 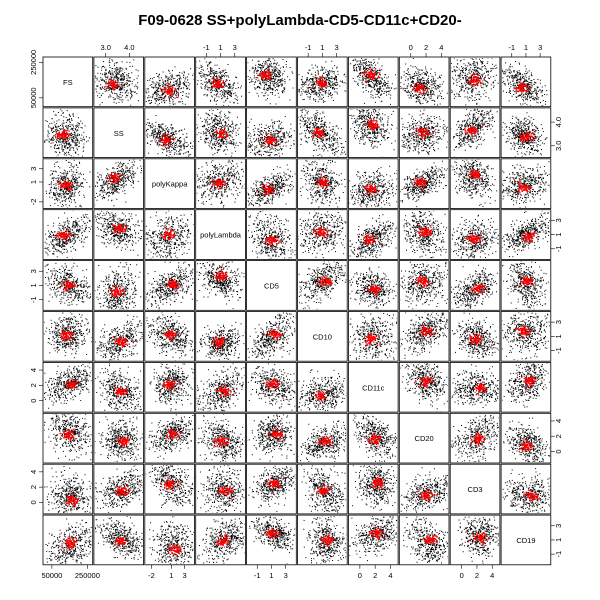 I want to click on panel-CD3-vs-CD3: CD3, so click(x=475, y=489).